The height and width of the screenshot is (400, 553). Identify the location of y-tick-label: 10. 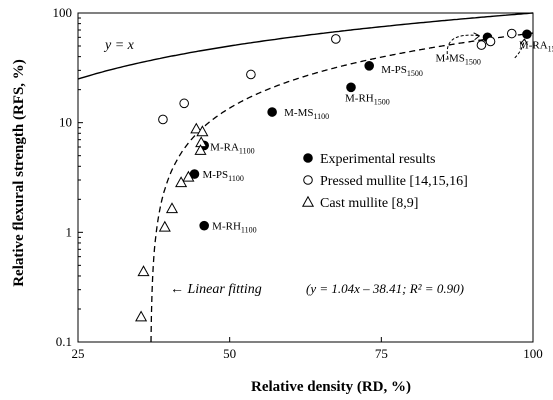
(65, 122).